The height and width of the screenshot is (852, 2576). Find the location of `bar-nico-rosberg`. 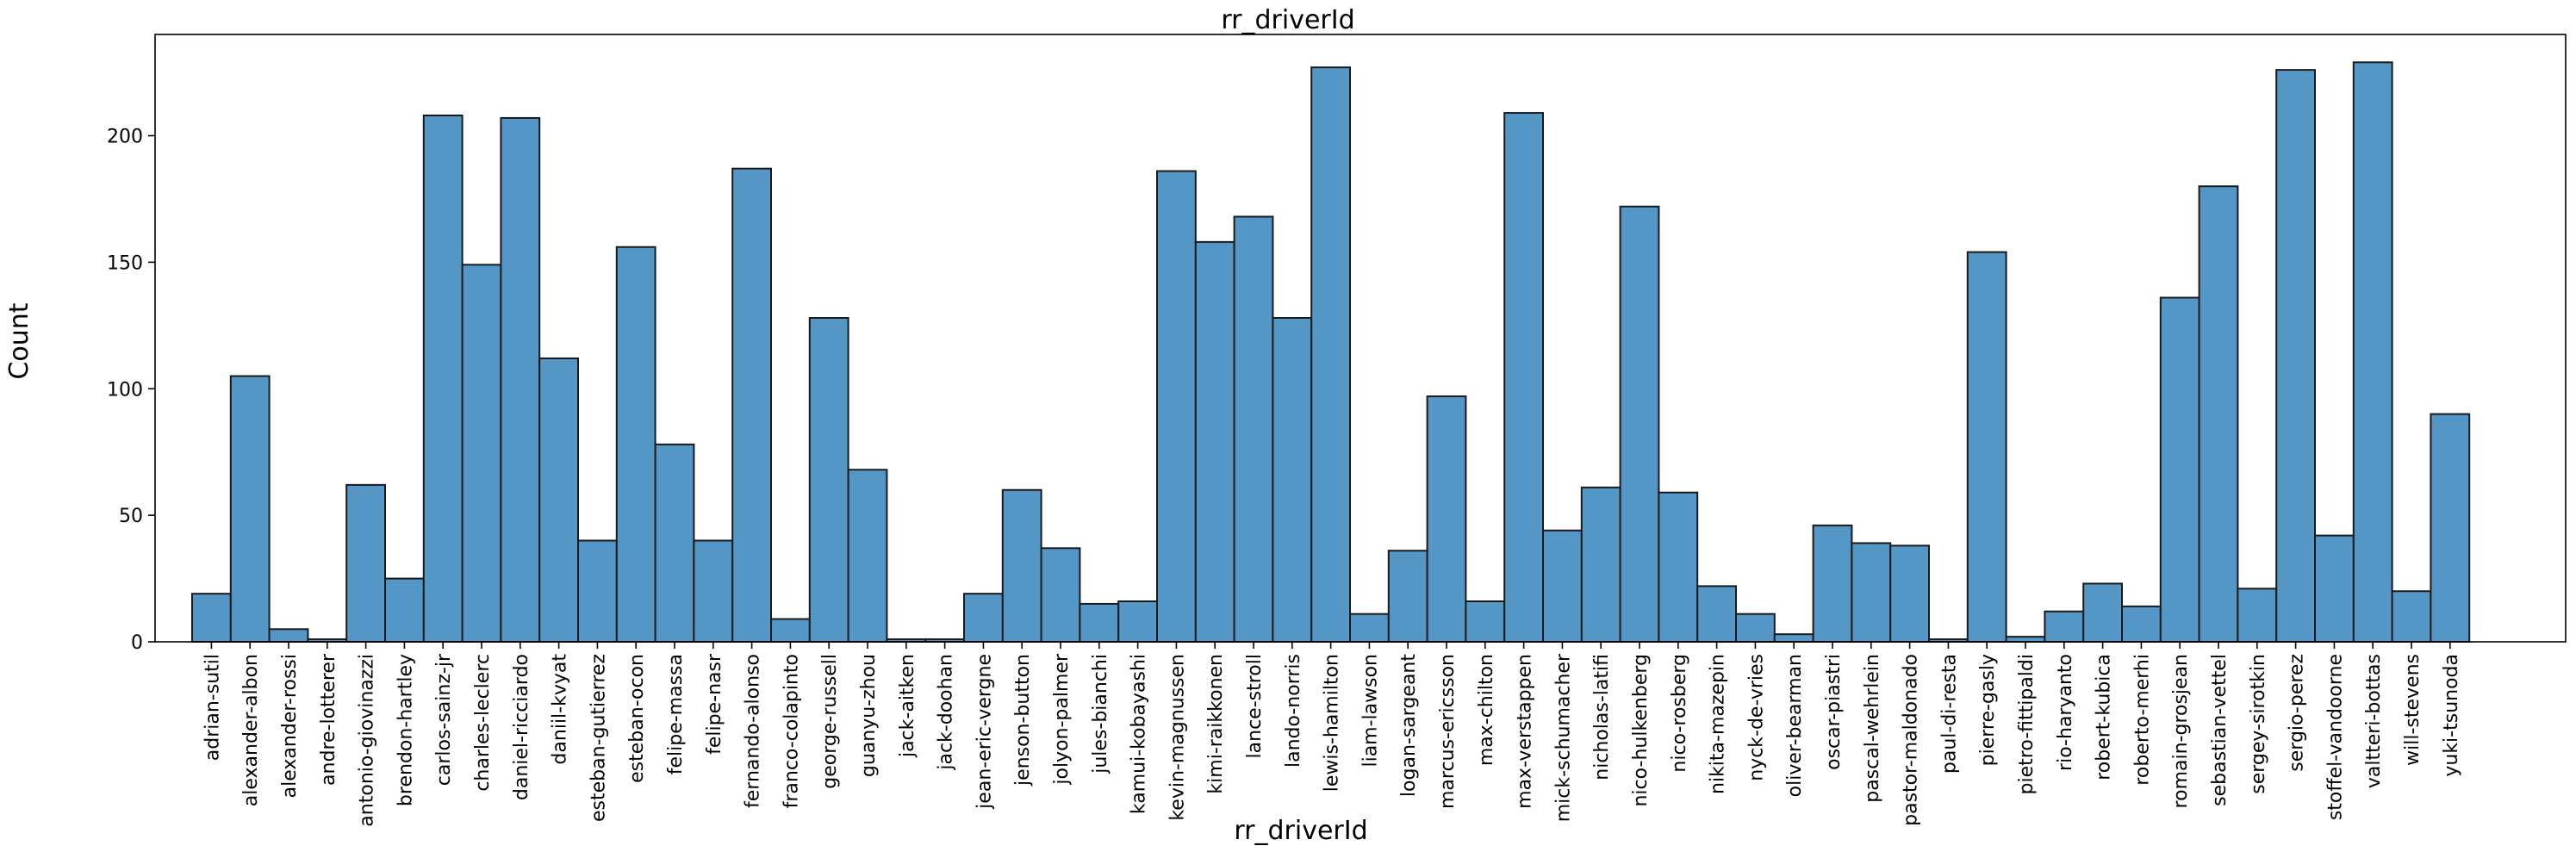

bar-nico-rosberg is located at coordinates (1679, 567).